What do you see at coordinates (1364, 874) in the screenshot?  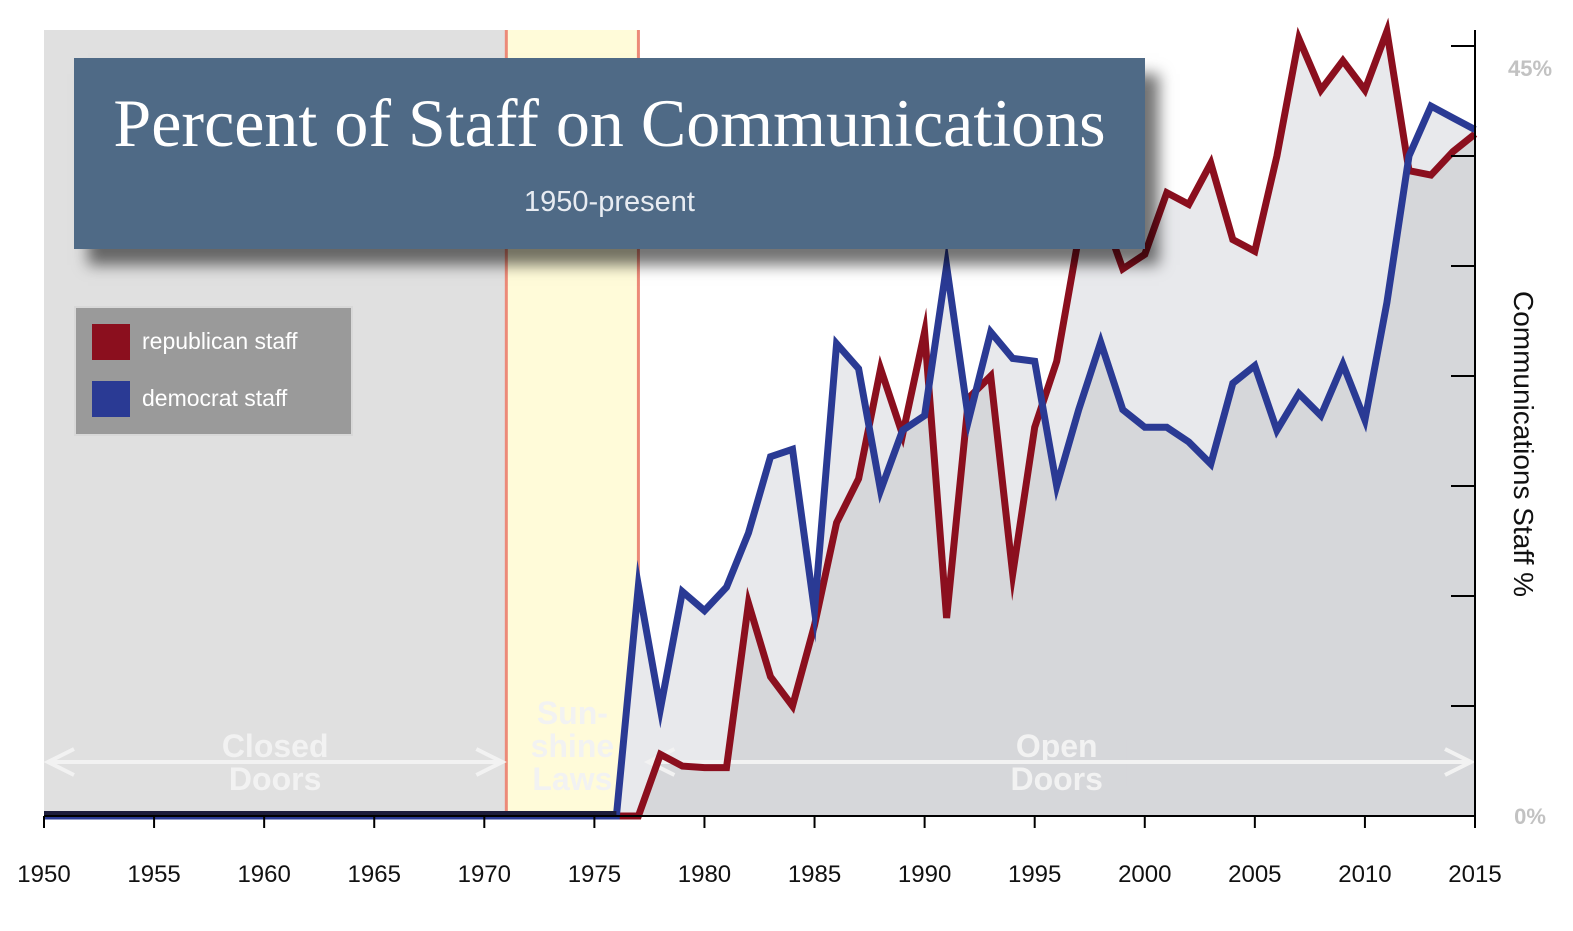 I see `x-tick-label-2010: 2010` at bounding box center [1364, 874].